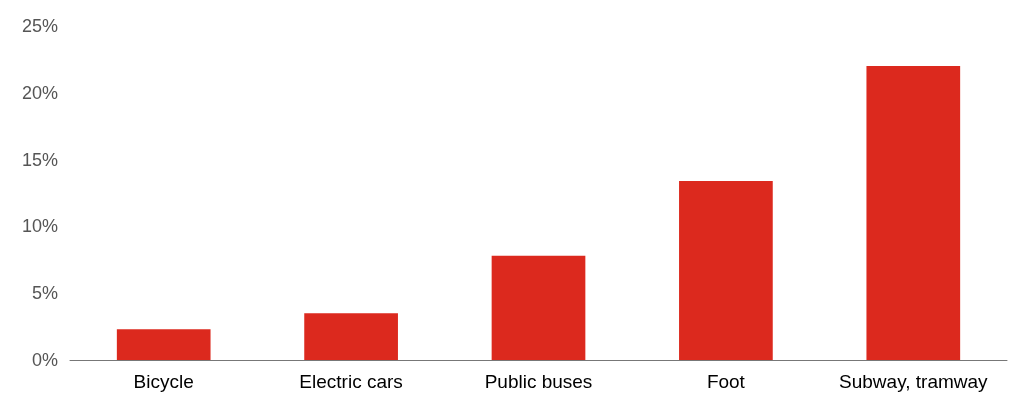 The width and height of the screenshot is (1023, 410). Describe the element at coordinates (39, 226) in the screenshot. I see `y-tick-label: 10%` at that location.